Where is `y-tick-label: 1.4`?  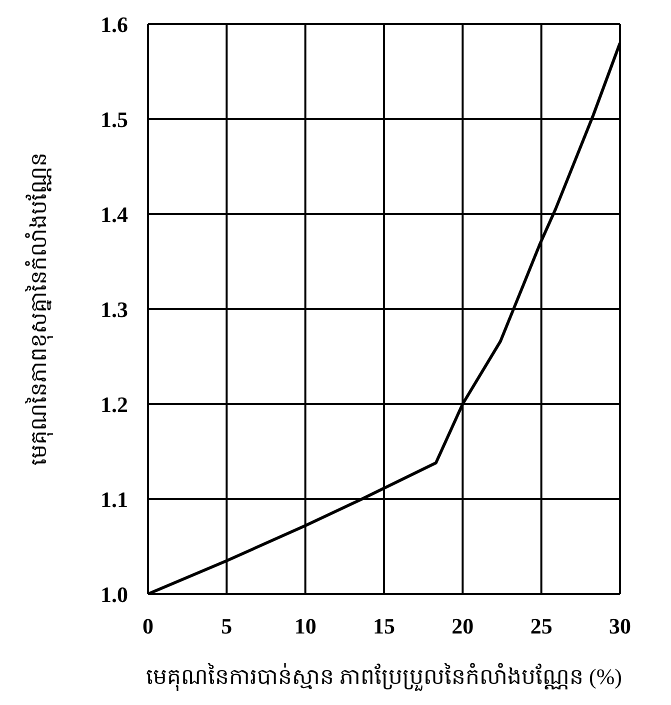
y-tick-label: 1.4 is located at coordinates (114, 214).